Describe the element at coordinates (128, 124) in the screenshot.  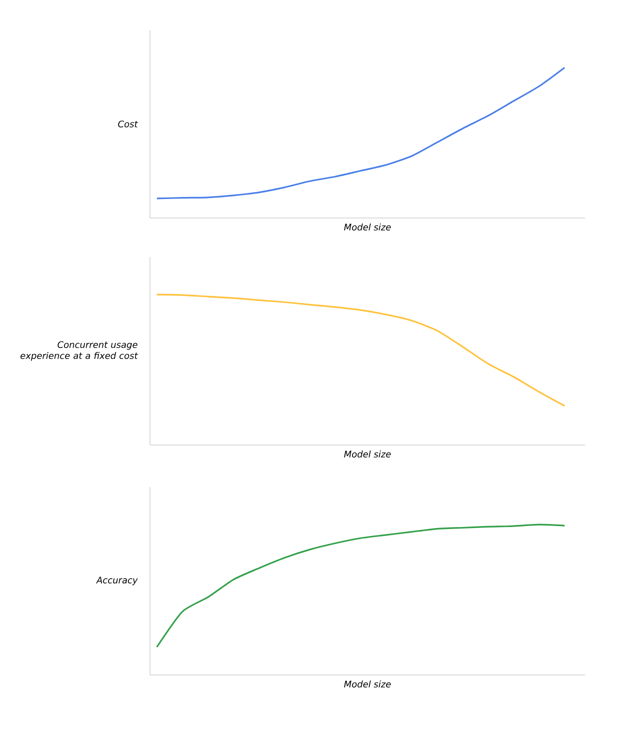
I see `y-axis-title: Cost` at that location.